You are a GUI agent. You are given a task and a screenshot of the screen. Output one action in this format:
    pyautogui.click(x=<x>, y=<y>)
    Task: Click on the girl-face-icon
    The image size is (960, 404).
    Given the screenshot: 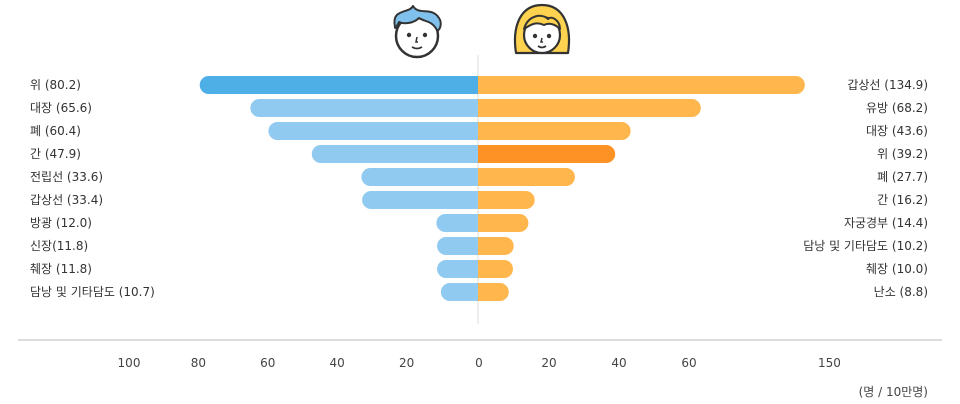 What is the action you would take?
    pyautogui.click(x=542, y=29)
    